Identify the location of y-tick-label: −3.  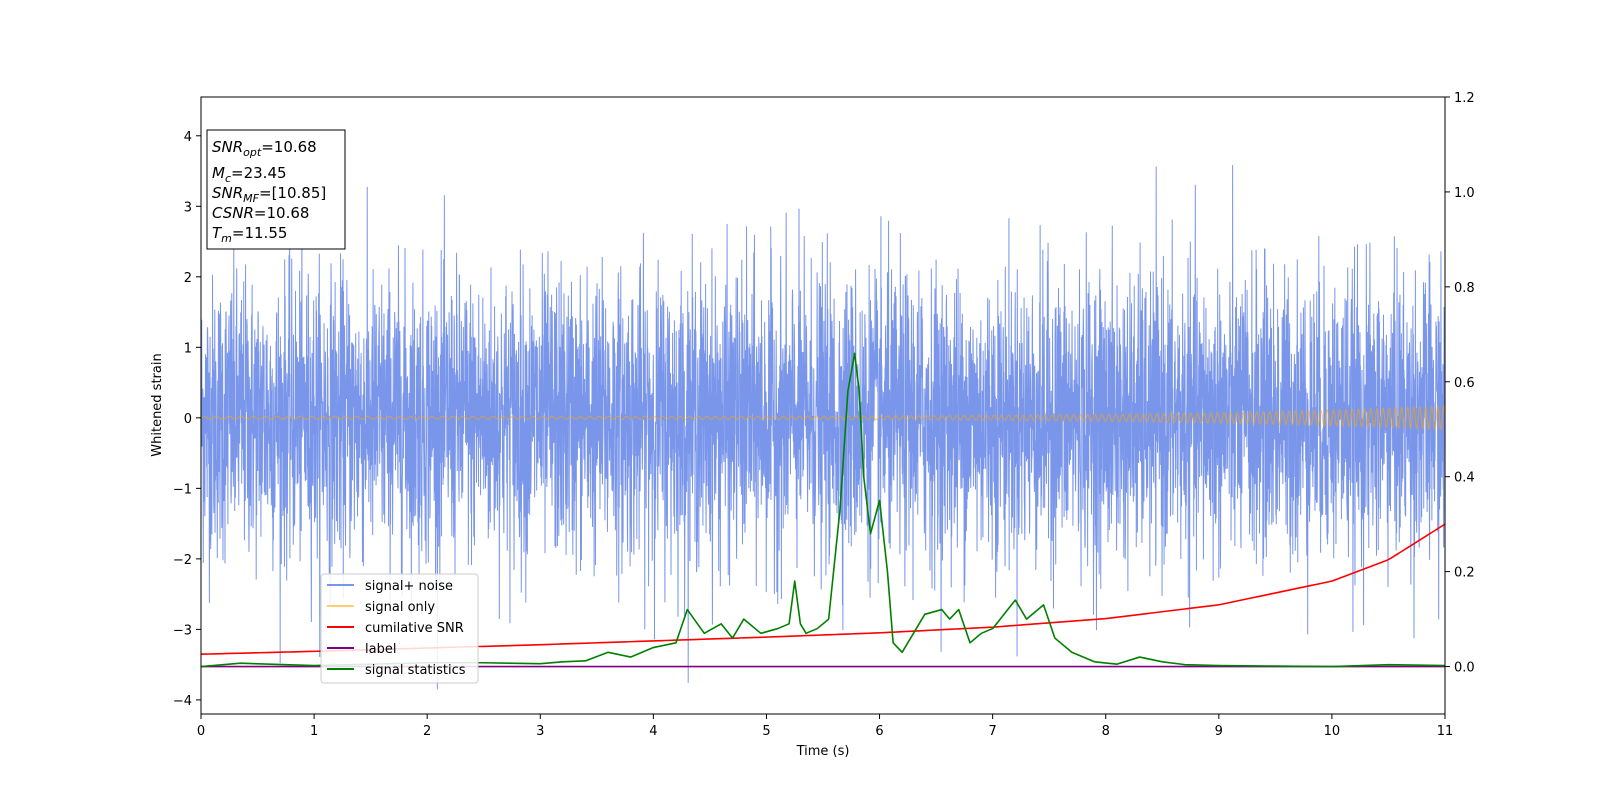
(182, 630).